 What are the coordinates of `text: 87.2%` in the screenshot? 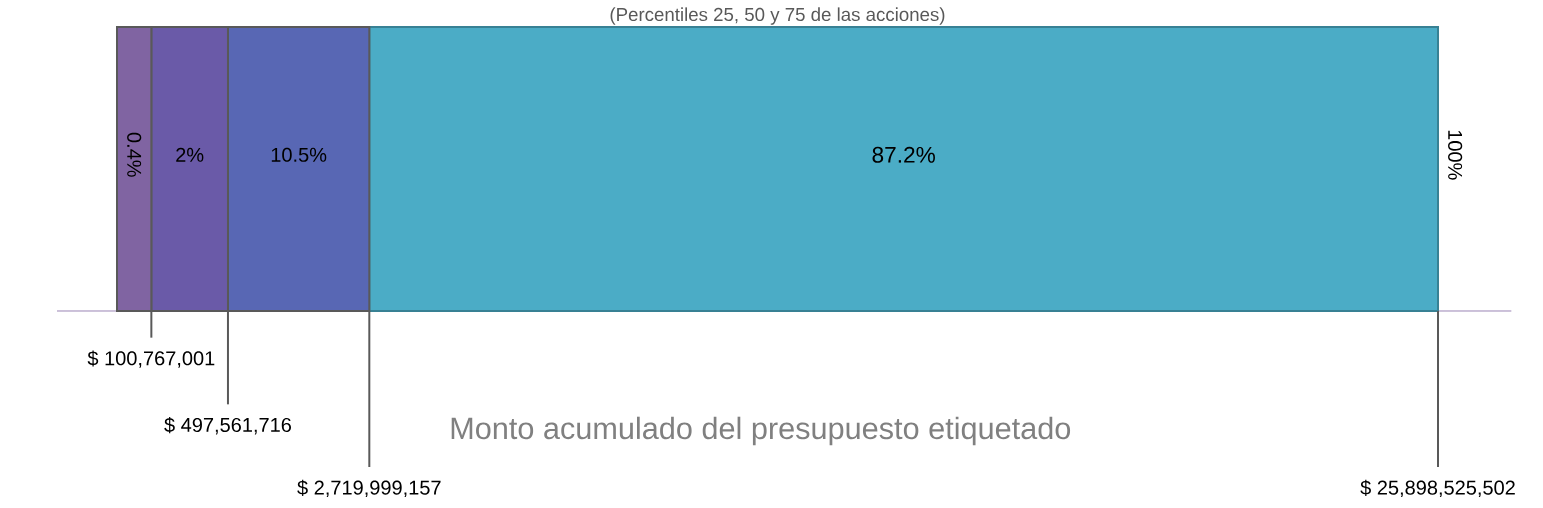 It's located at (903, 154).